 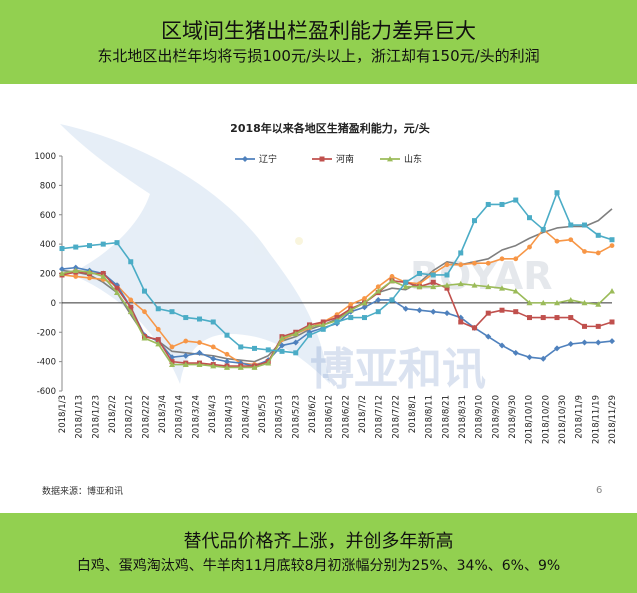 What do you see at coordinates (330, 128) in the screenshot?
I see `chart-title: 2018年以来各地区生猪盈利能力，元/头` at bounding box center [330, 128].